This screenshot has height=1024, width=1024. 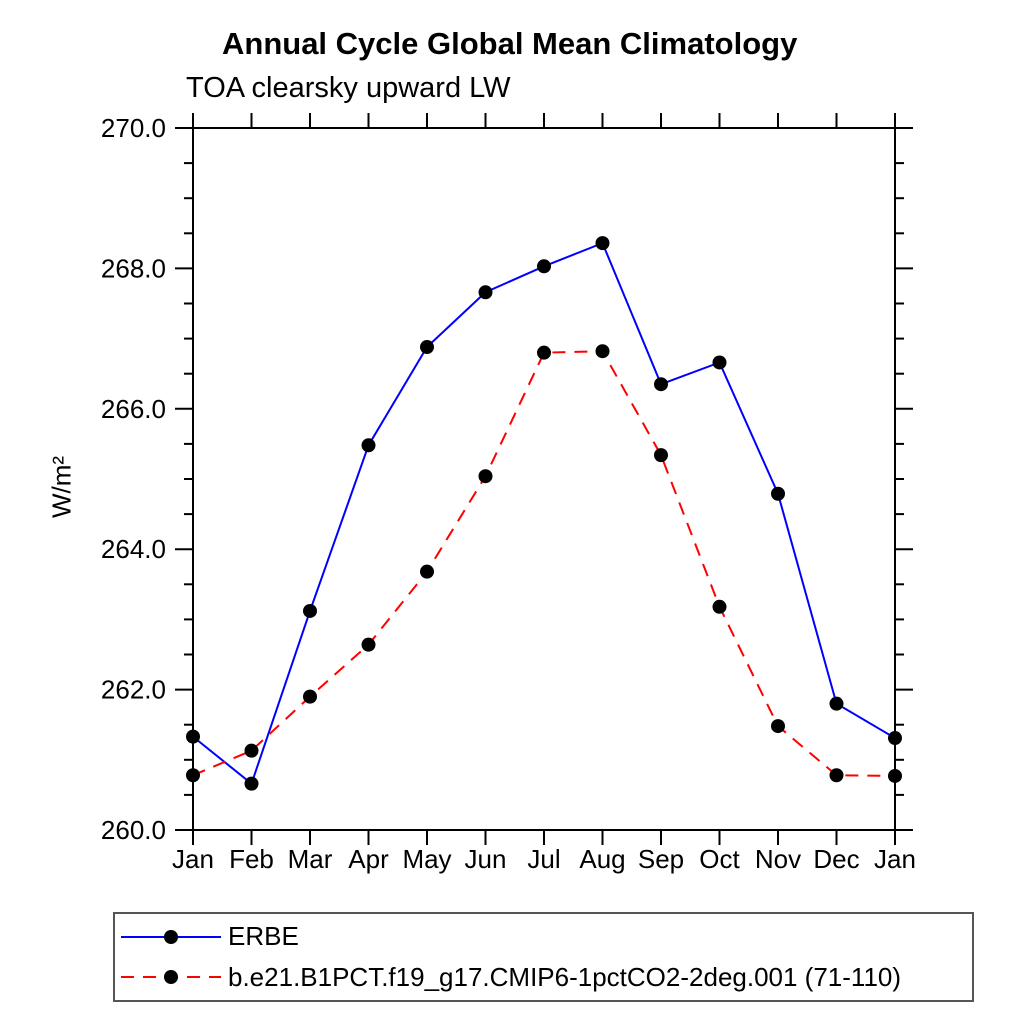 What do you see at coordinates (133, 409) in the screenshot?
I see `y-tick-label: 266.0` at bounding box center [133, 409].